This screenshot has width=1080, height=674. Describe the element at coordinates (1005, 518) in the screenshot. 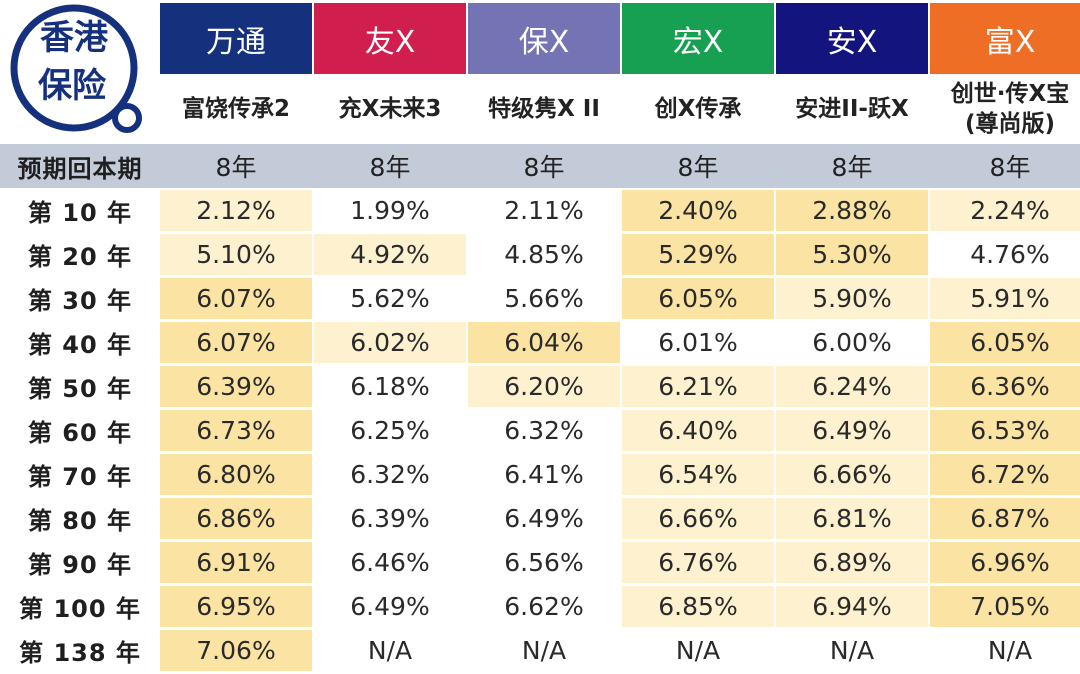

I see `irr-cell: 6.87%` at that location.